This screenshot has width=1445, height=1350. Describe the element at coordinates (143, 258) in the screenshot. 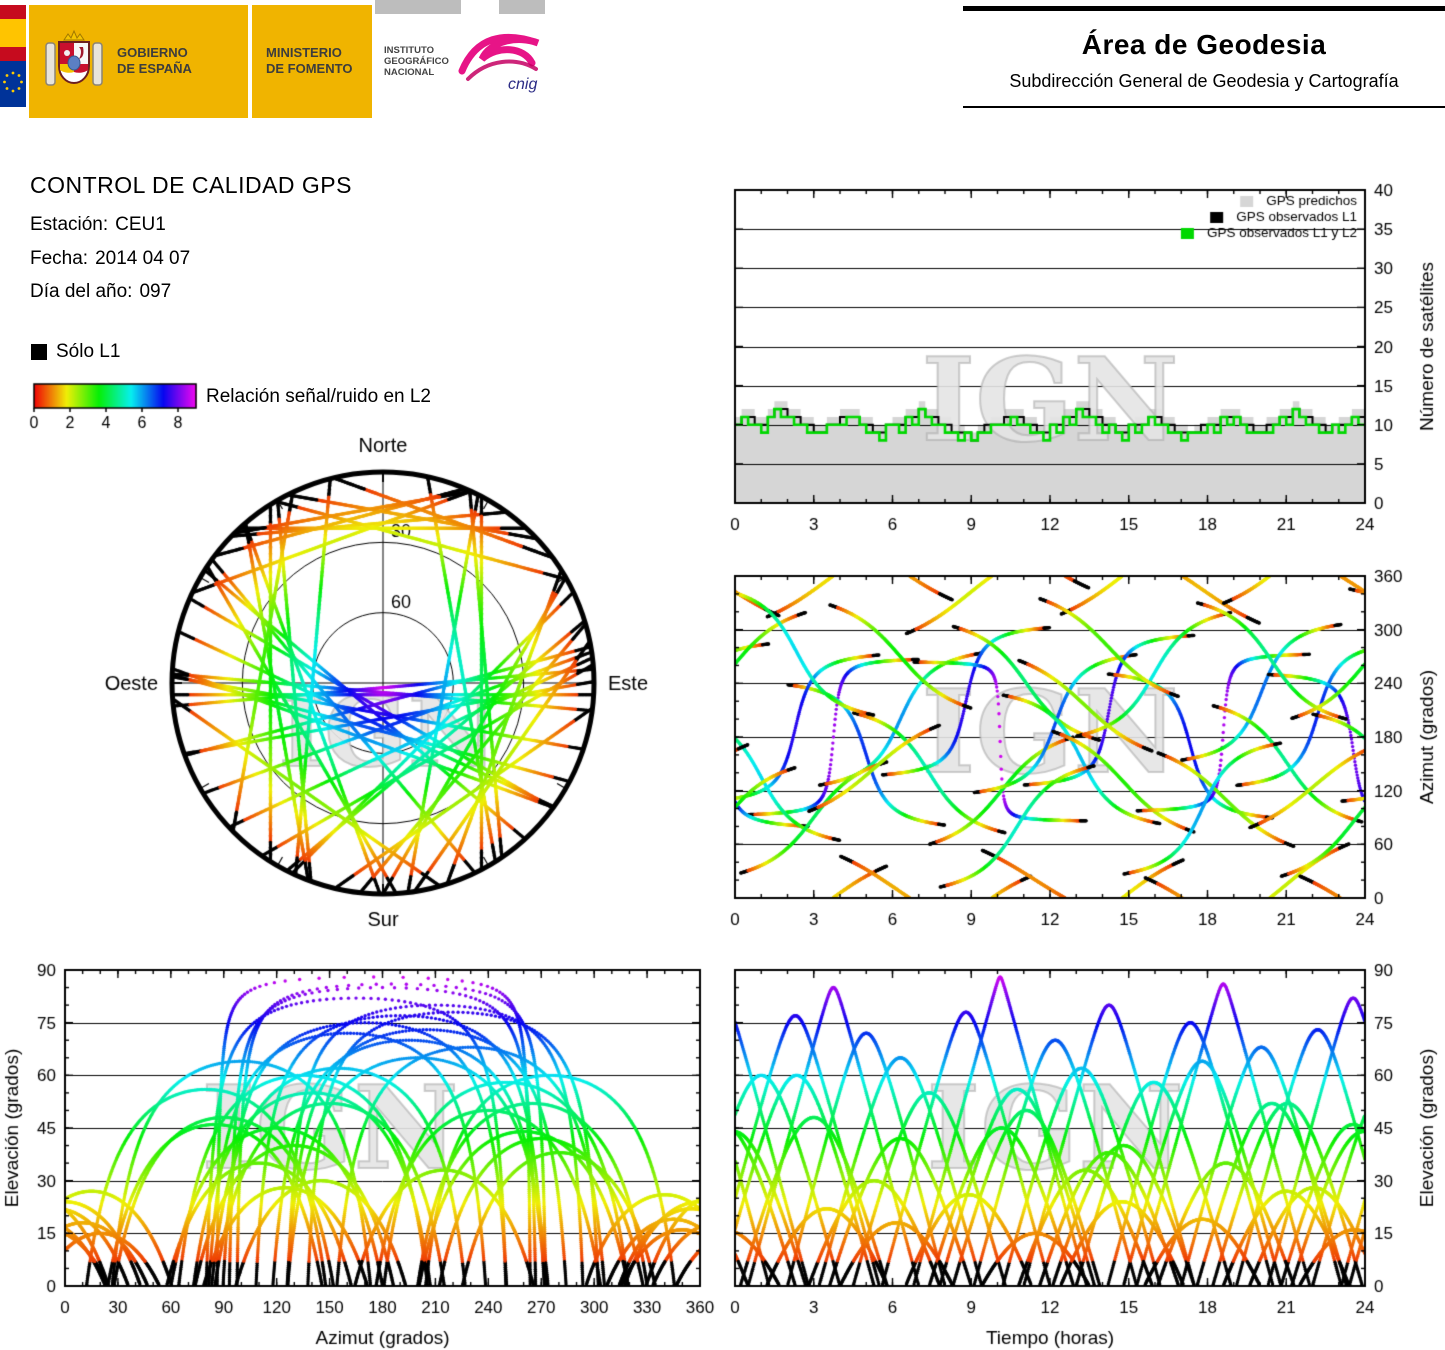

I see `date-value: 2014 04 07` at that location.